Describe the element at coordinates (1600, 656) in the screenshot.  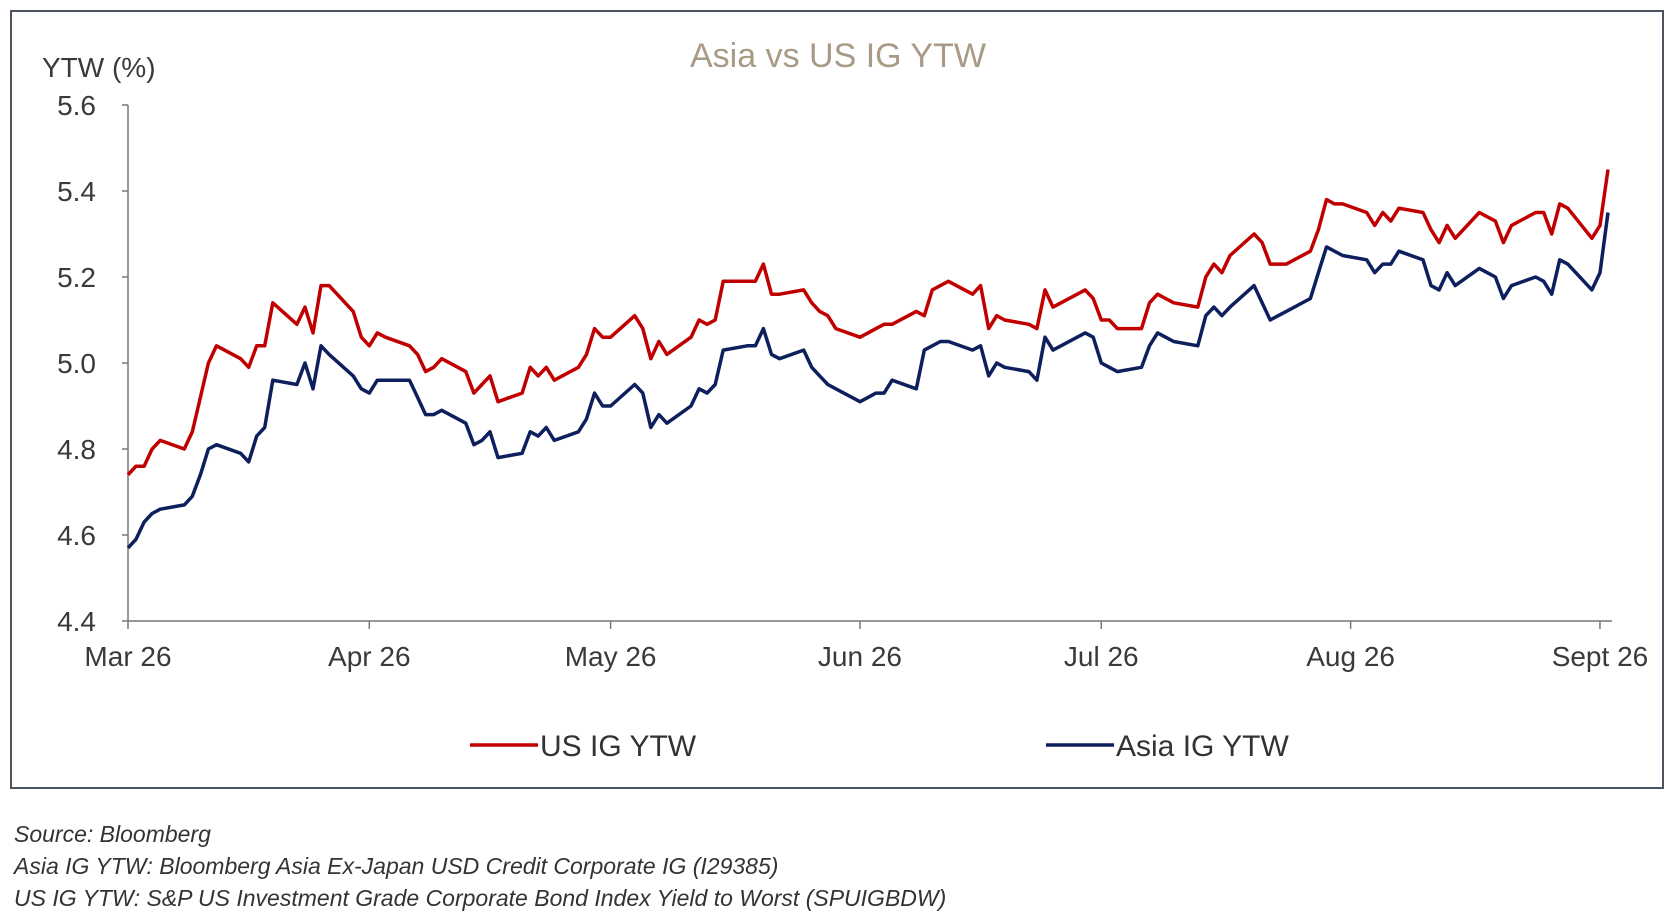
I see `x-tick-label: Sept 26` at that location.